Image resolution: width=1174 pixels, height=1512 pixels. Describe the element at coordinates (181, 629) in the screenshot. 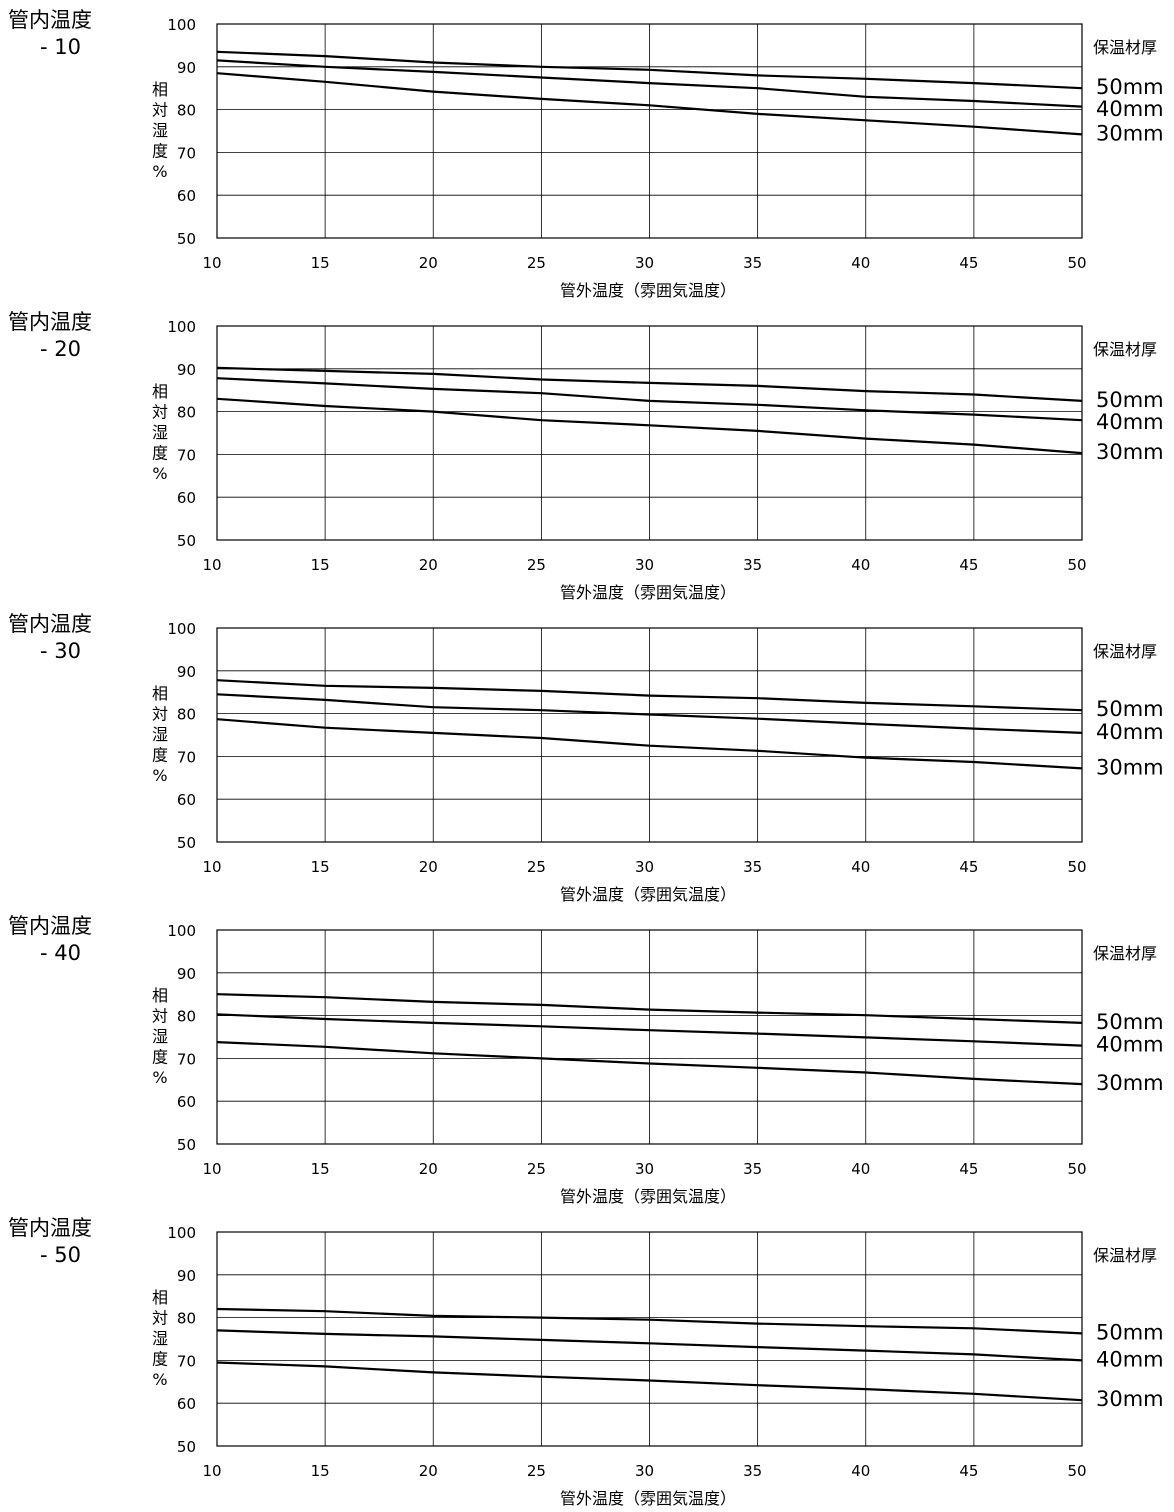

I see `y-tick-label: 100` at that location.